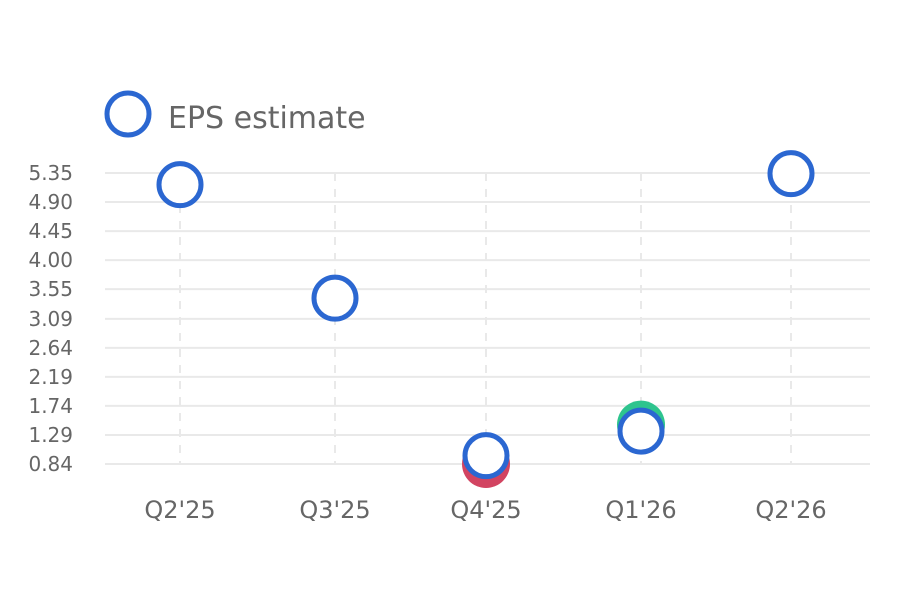 Image resolution: width=900 pixels, height=600 pixels. I want to click on x-tick-label: Q2'25, so click(179, 510).